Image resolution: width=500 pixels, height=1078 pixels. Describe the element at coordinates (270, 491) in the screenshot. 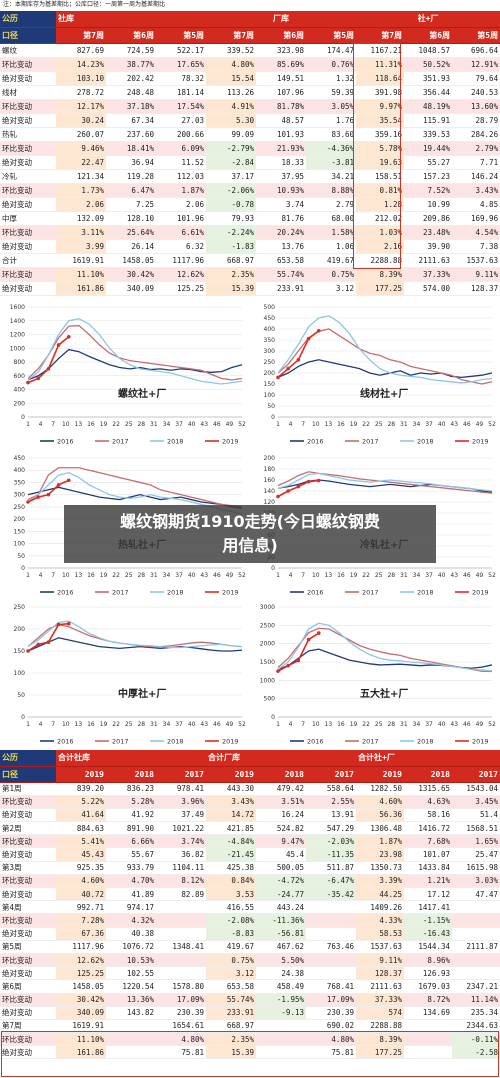

I see `y-tick-label: 140` at that location.